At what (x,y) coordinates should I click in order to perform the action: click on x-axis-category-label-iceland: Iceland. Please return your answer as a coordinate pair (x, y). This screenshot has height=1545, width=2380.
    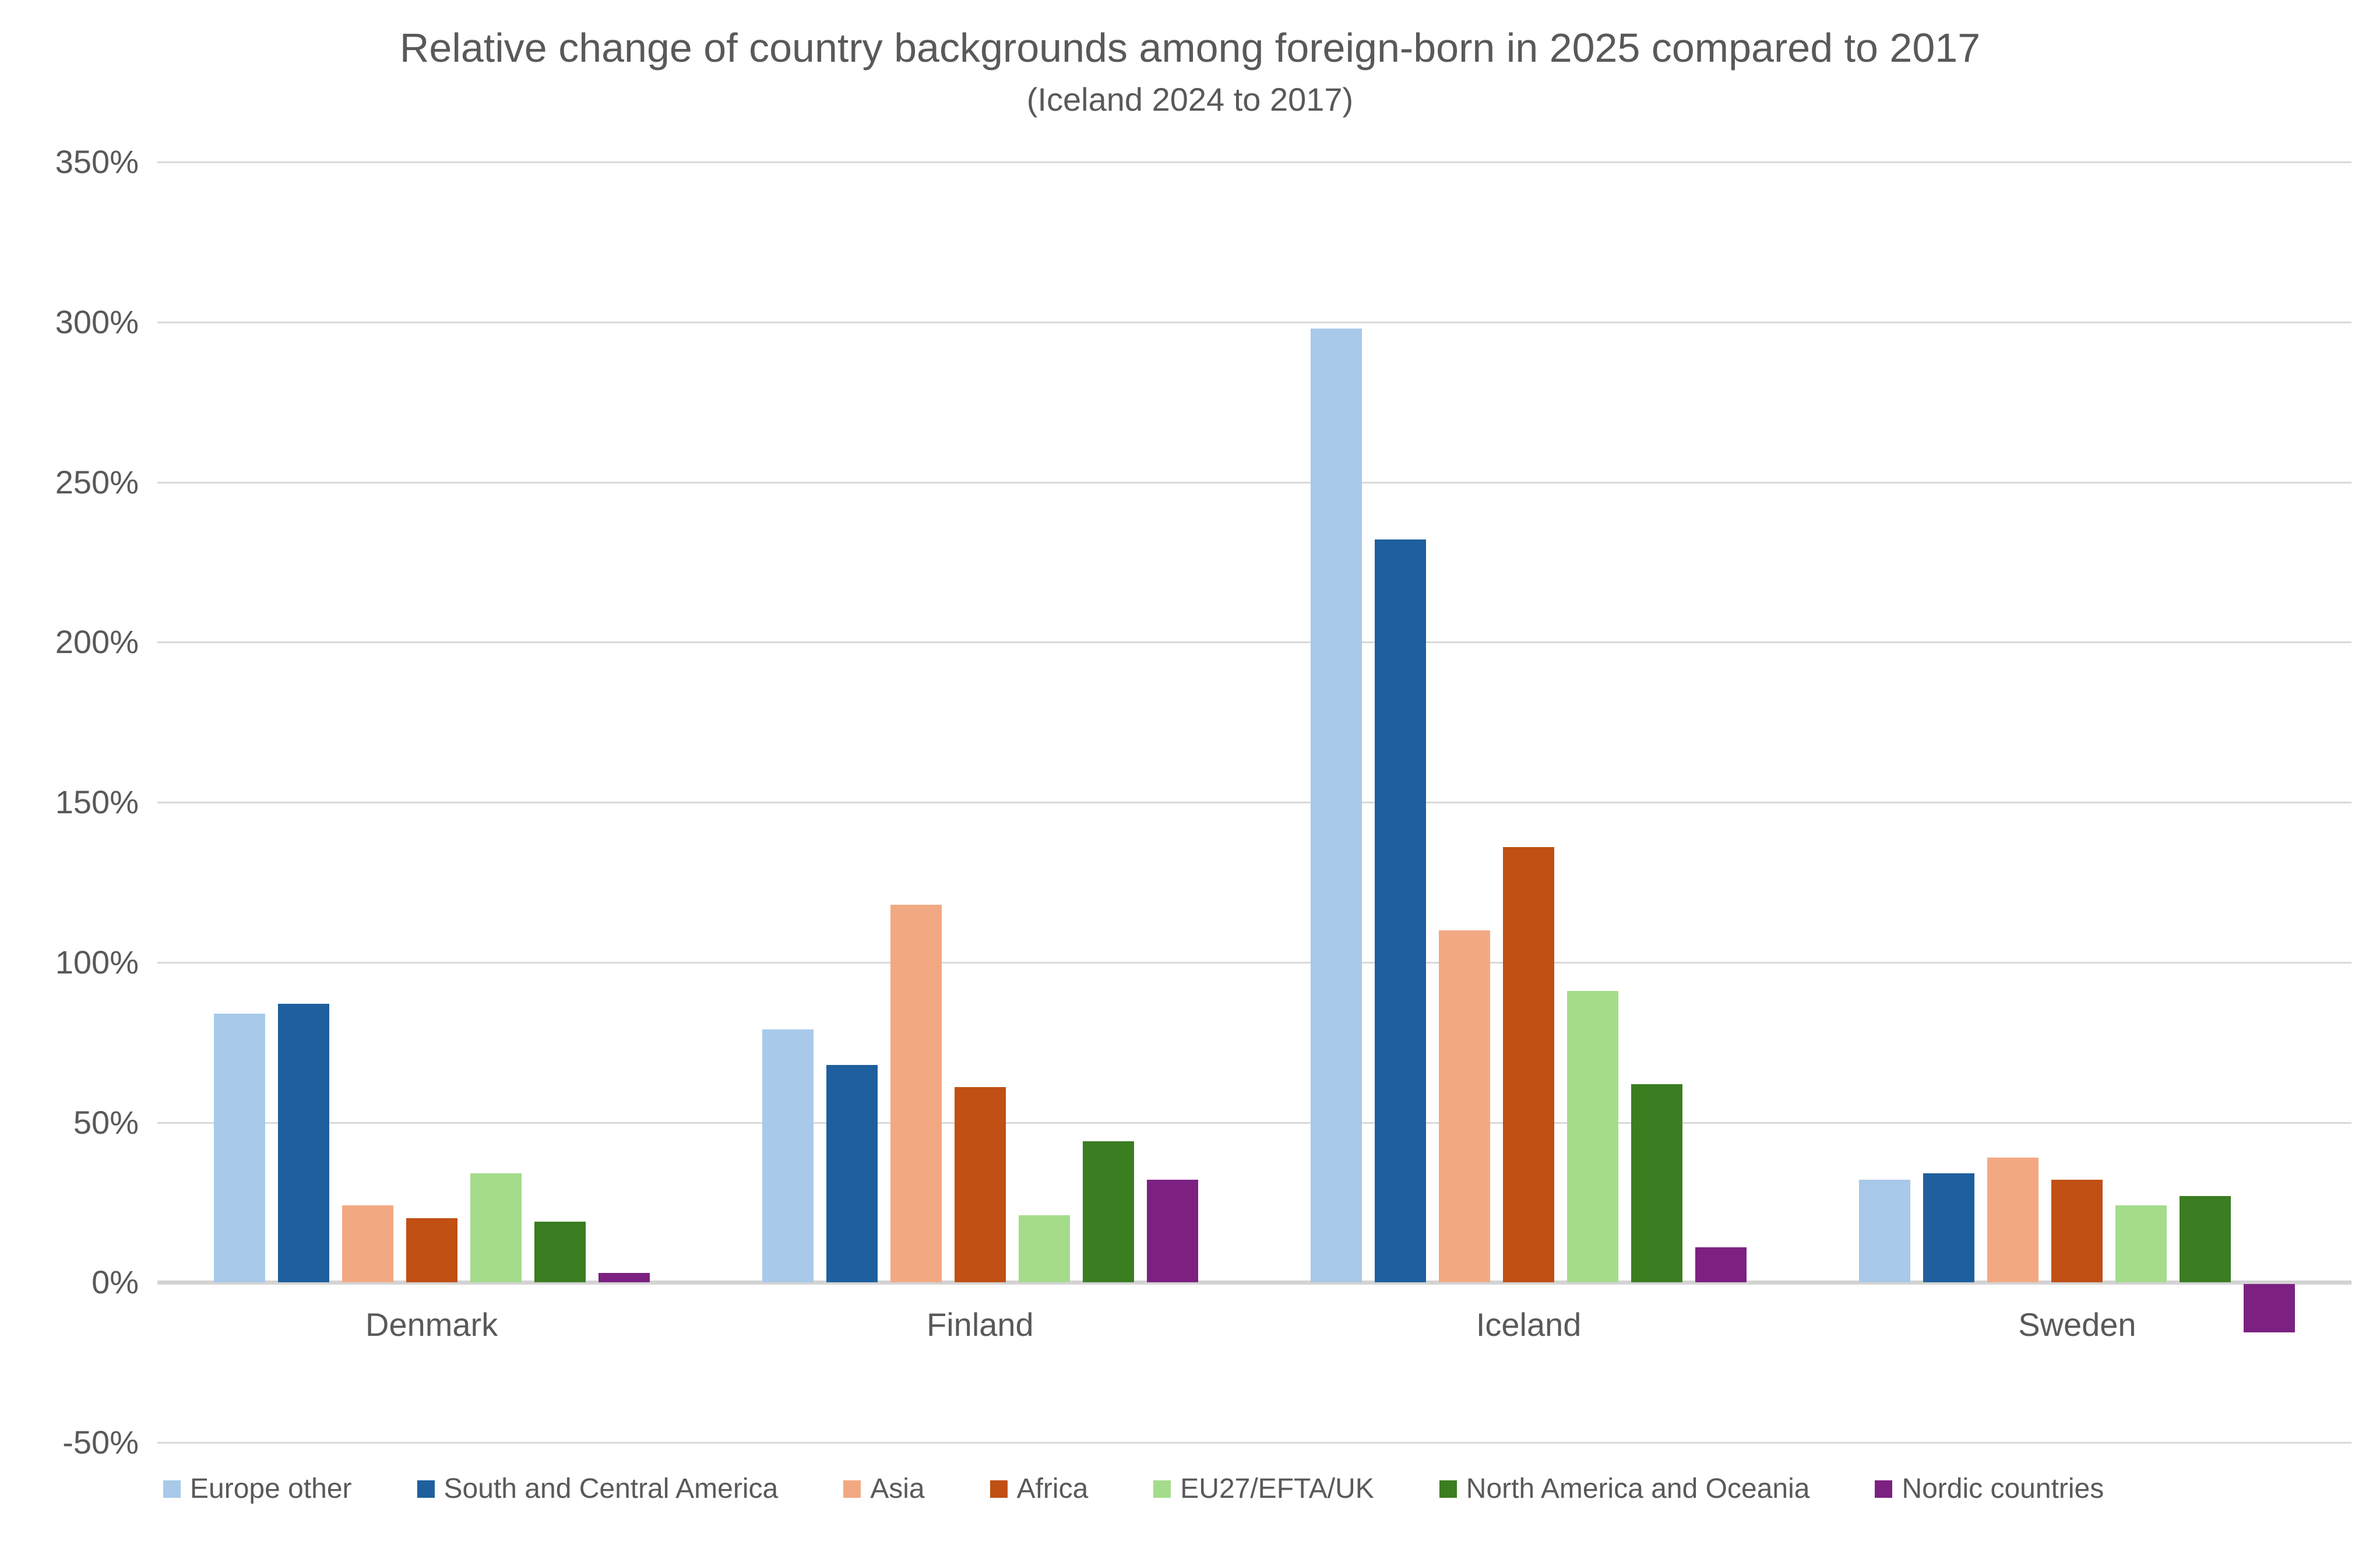
    Looking at the image, I should click on (1529, 1325).